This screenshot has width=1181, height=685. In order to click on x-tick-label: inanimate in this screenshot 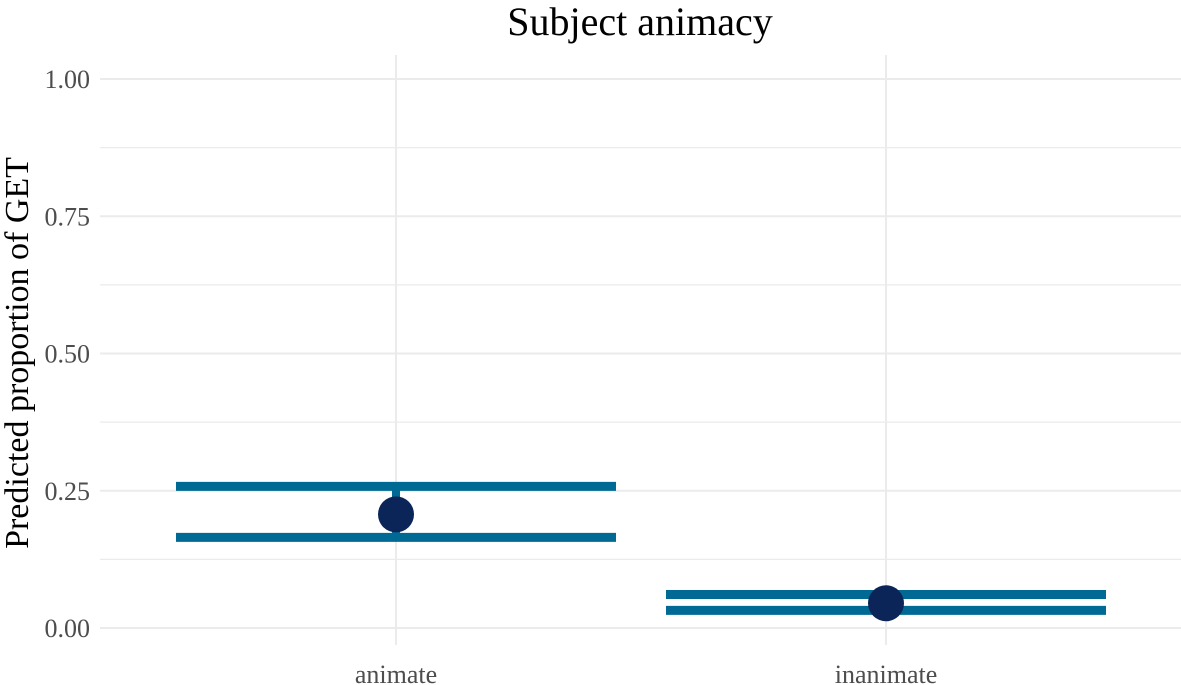, I will do `click(886, 672)`.